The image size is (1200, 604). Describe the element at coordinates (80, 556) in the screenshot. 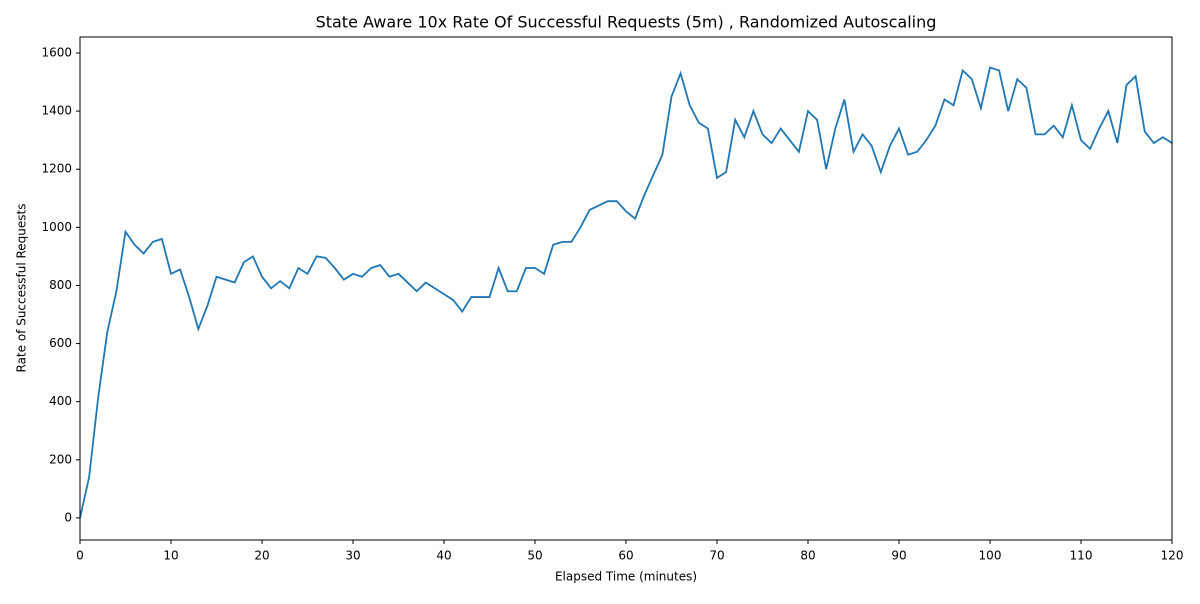

I see `x-tick-label: 0` at that location.